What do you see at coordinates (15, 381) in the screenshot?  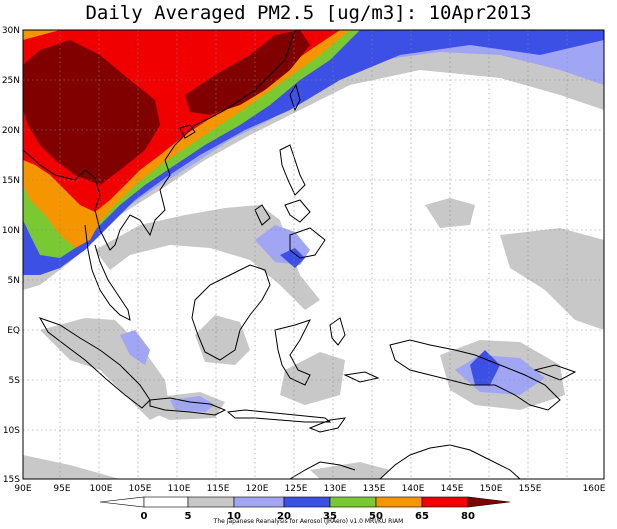 I see `lat-tick: 5S` at bounding box center [15, 381].